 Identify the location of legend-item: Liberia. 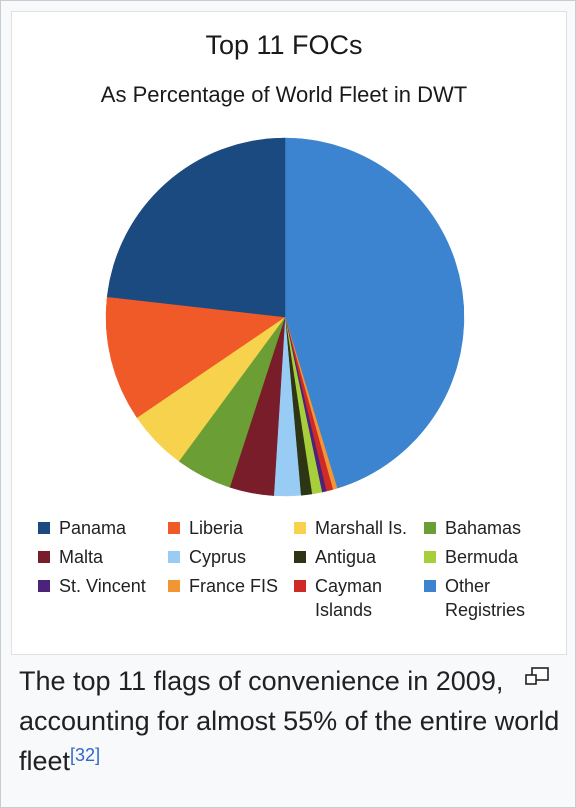
(205, 528).